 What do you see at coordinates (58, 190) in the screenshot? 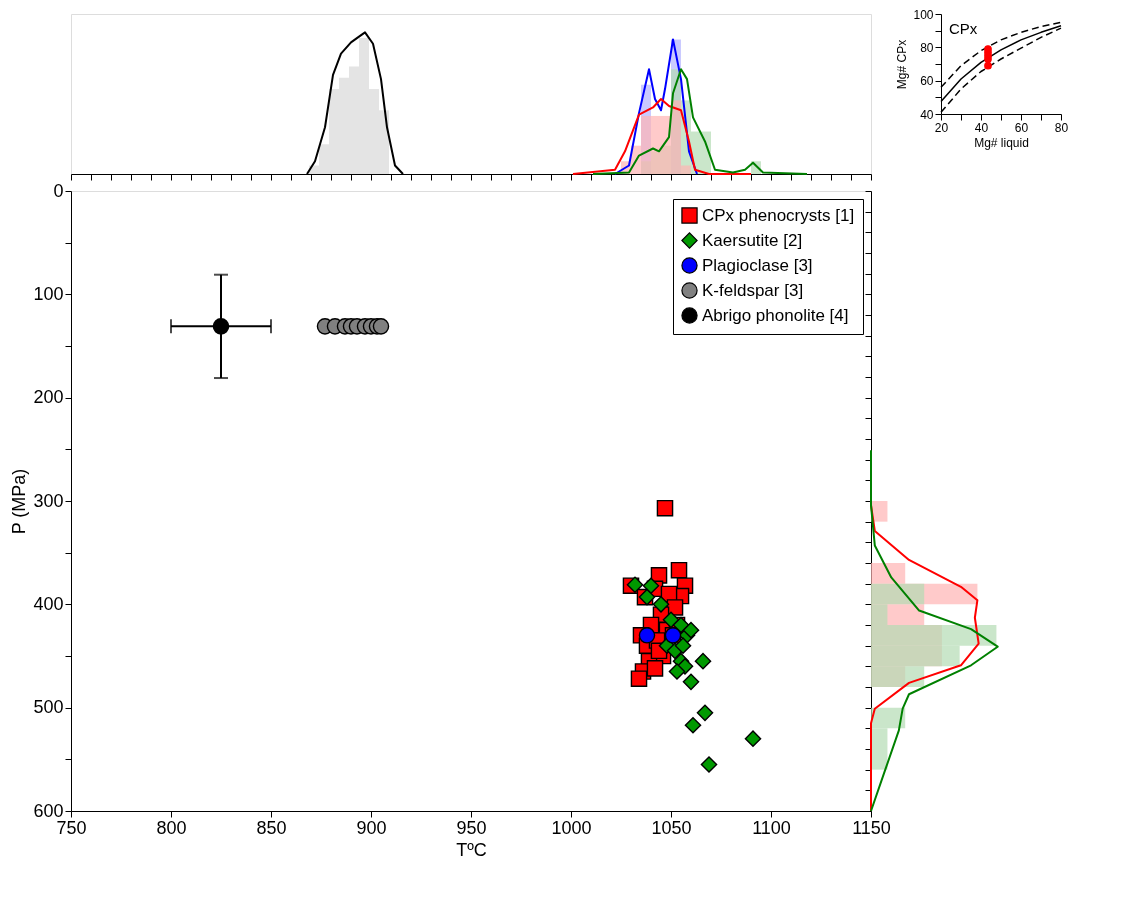
I see `y-tick-label: 0` at bounding box center [58, 190].